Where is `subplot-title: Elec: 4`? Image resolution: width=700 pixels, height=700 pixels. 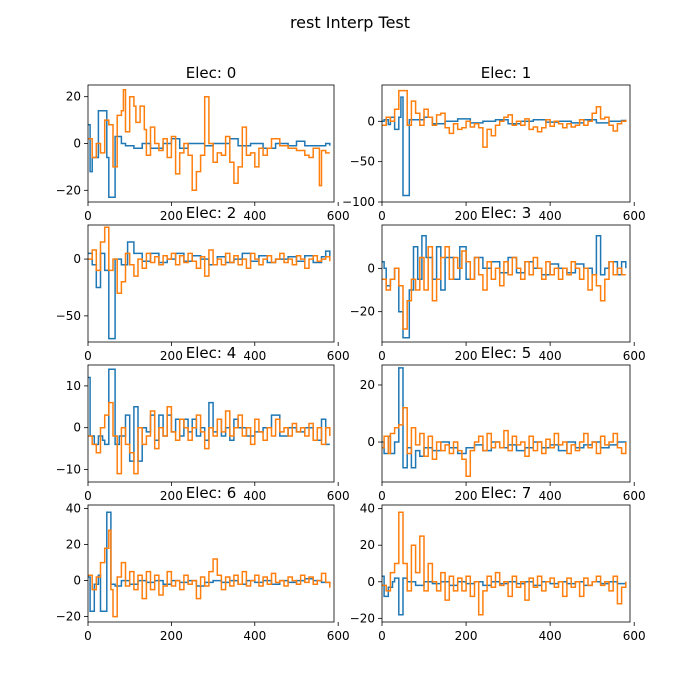 subplot-title: Elec: 4 is located at coordinates (211, 353).